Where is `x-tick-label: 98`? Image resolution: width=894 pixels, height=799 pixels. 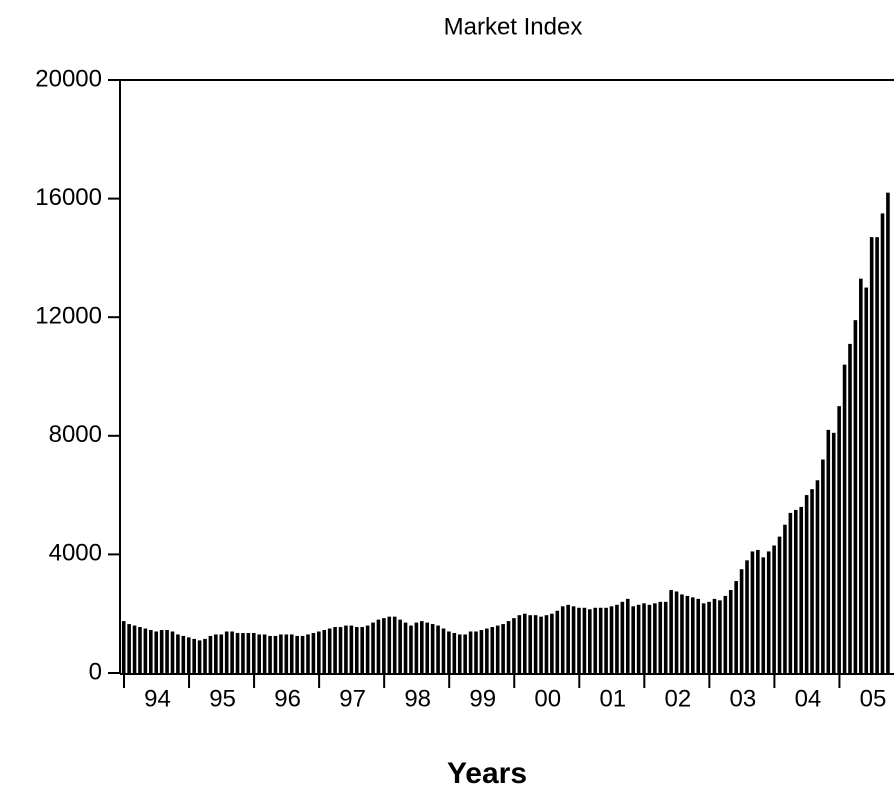 x-tick-label: 98 is located at coordinates (417, 698).